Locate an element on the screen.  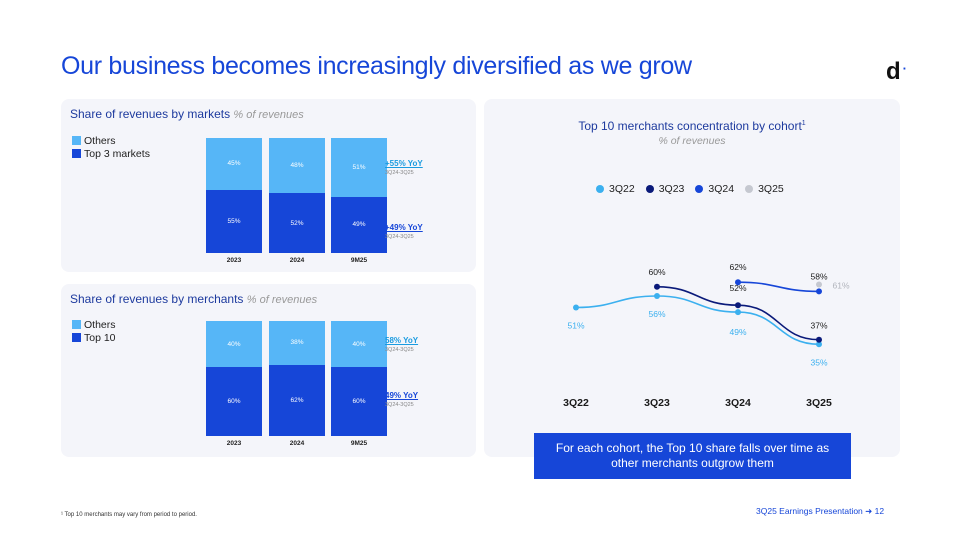
bar-value-label: 62% is located at coordinates (297, 400).